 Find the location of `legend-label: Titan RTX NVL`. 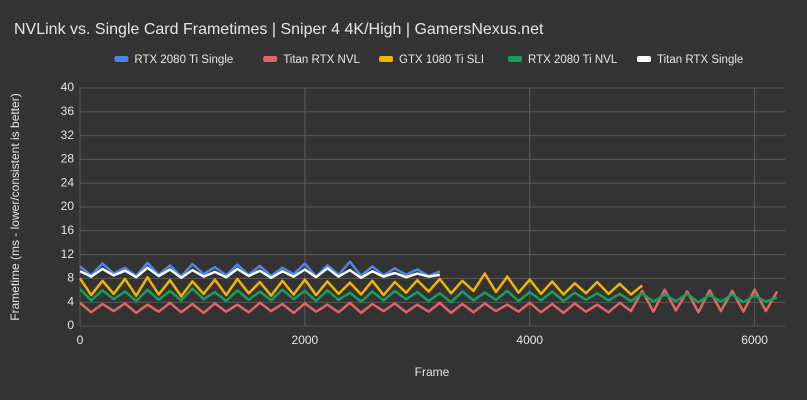

legend-label: Titan RTX NVL is located at coordinates (321, 60).